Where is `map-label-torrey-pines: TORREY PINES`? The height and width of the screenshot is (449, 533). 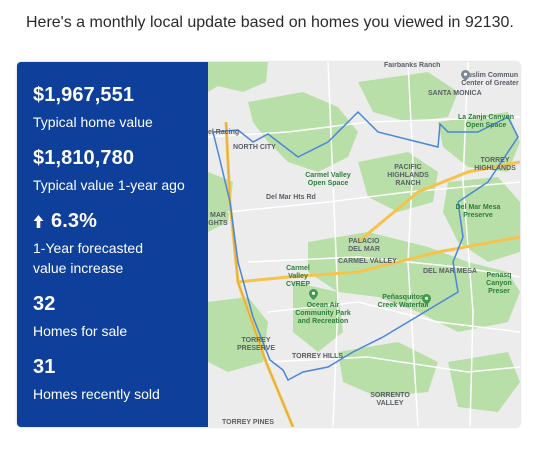 map-label-torrey-pines: TORREY PINES is located at coordinates (248, 422).